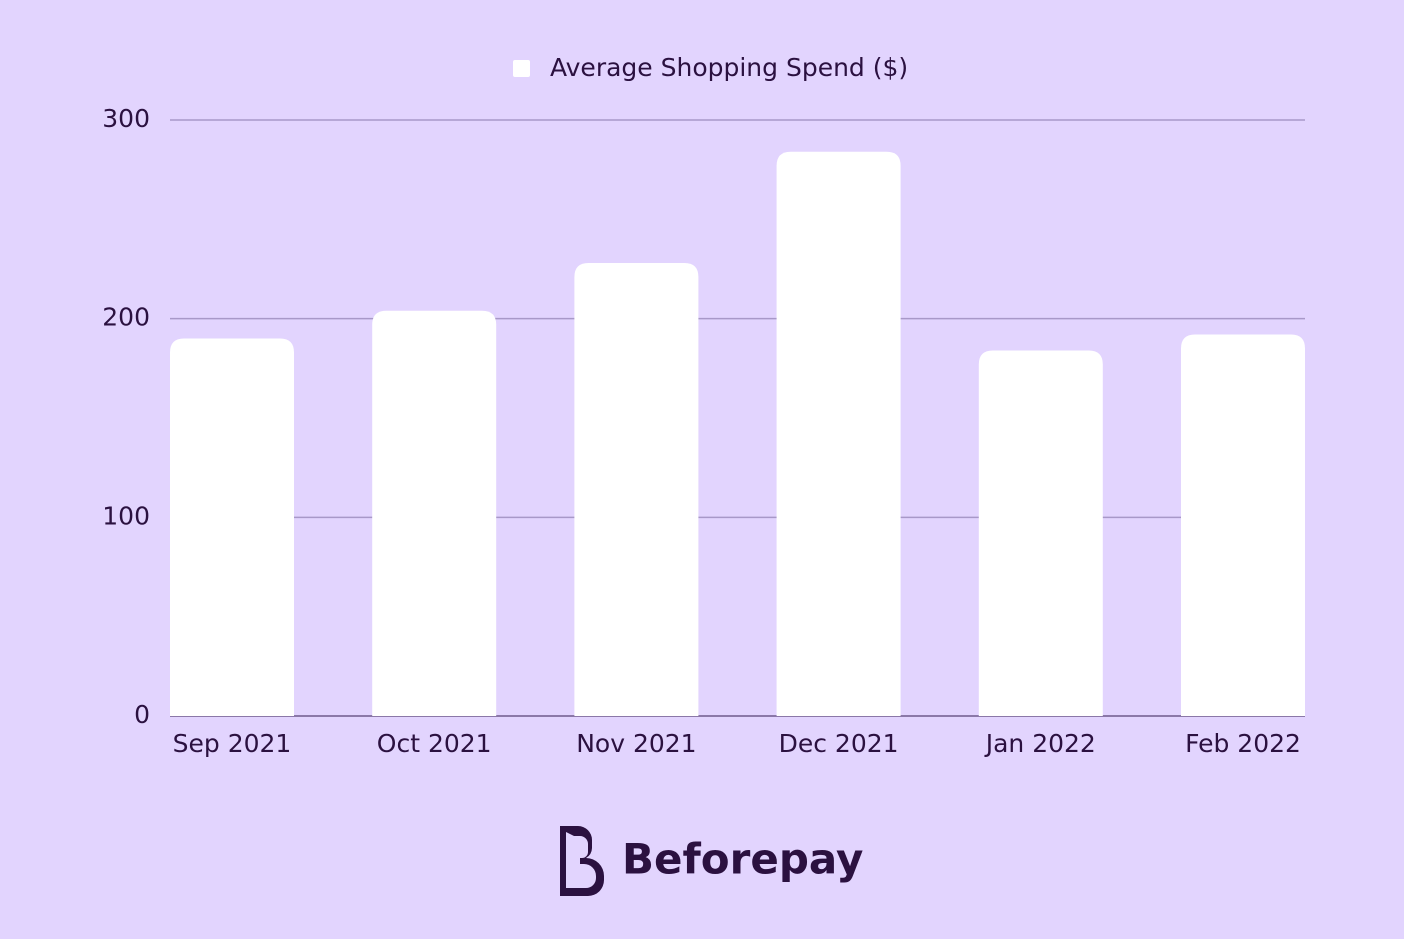  Describe the element at coordinates (839, 743) in the screenshot. I see `x-tick-label: Dec 2021` at that location.